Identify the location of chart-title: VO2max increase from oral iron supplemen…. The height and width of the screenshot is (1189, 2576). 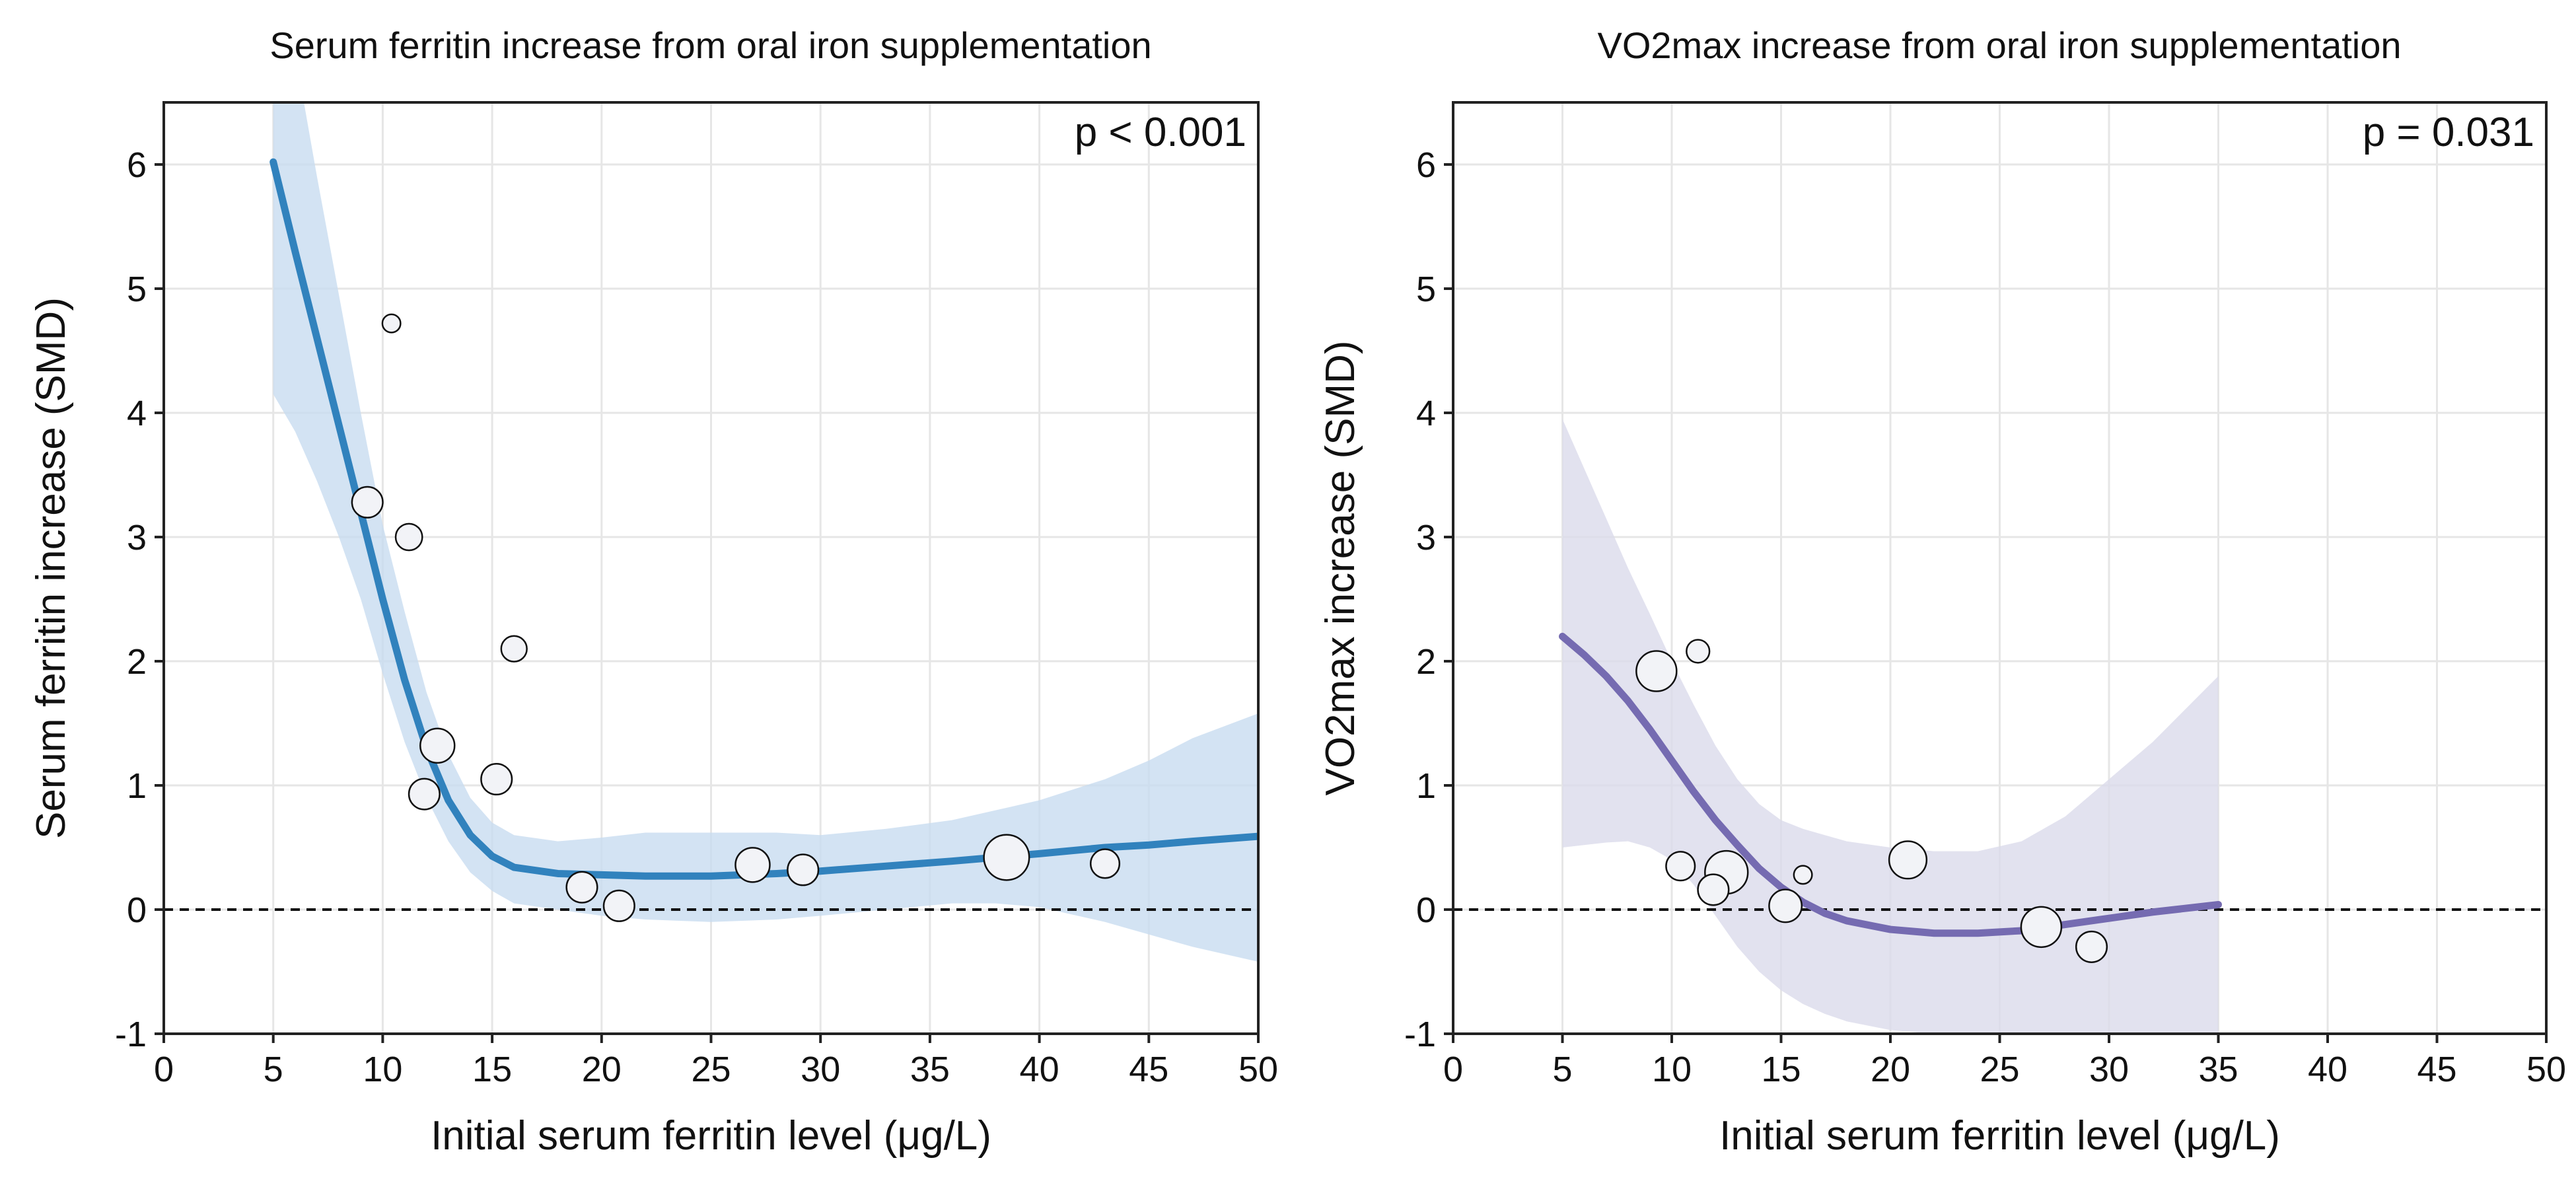
(1999, 45).